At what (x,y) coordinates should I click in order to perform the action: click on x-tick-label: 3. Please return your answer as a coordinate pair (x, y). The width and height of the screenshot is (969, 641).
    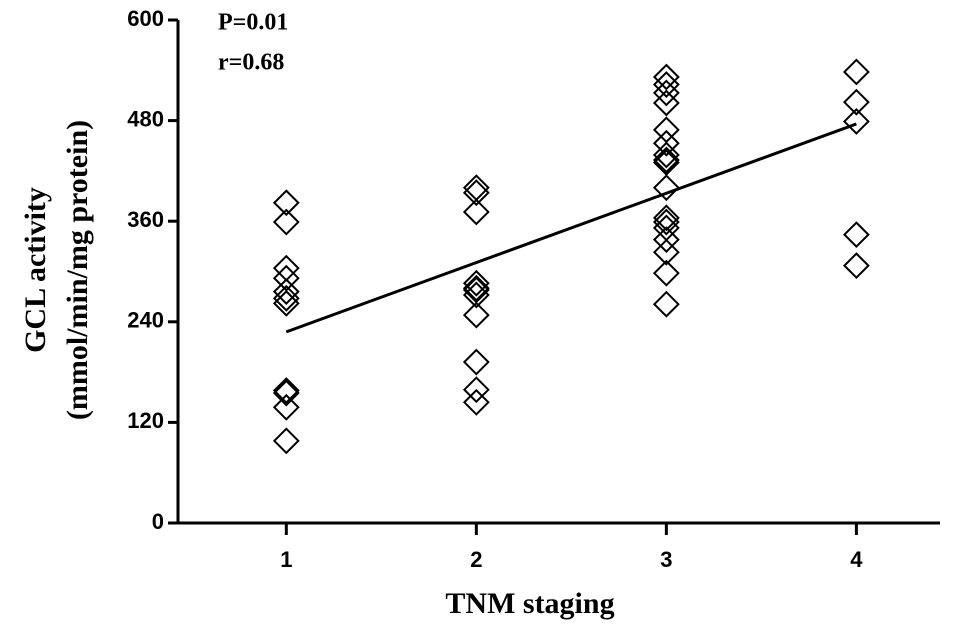
    Looking at the image, I should click on (666, 559).